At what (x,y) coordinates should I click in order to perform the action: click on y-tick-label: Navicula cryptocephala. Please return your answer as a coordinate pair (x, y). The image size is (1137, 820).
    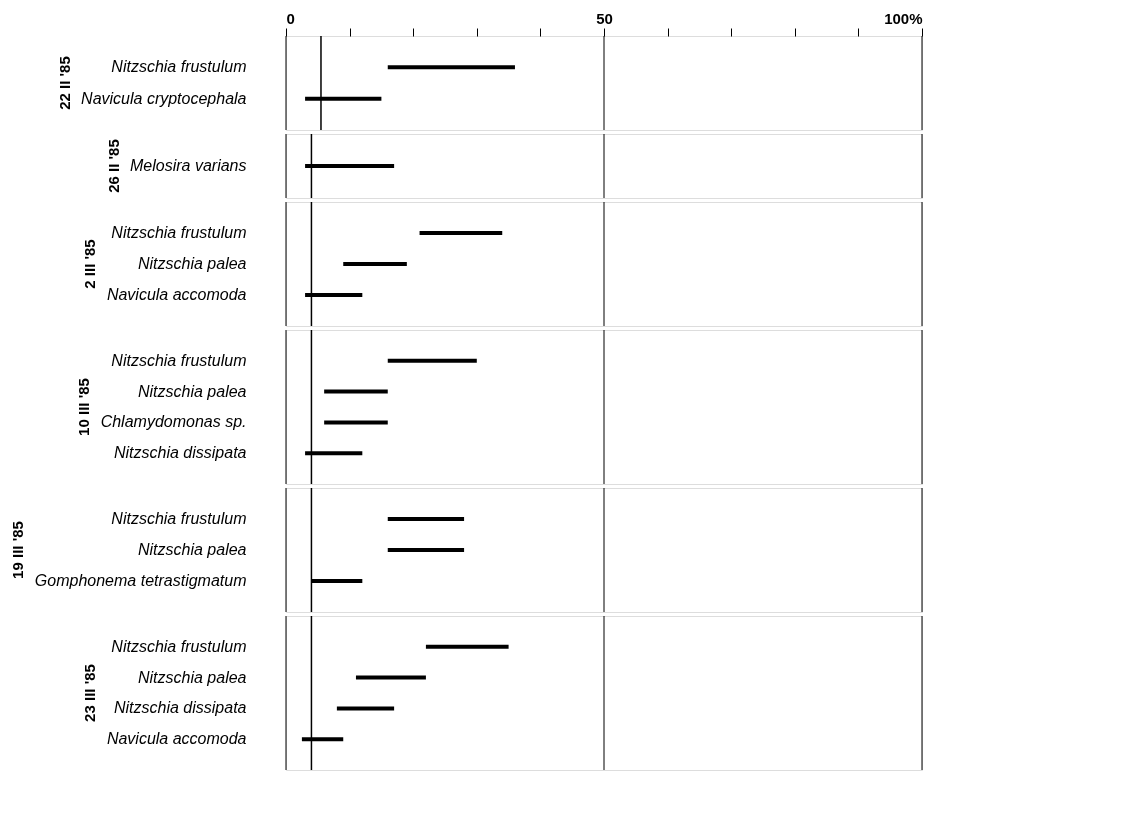
    Looking at the image, I should click on (164, 98).